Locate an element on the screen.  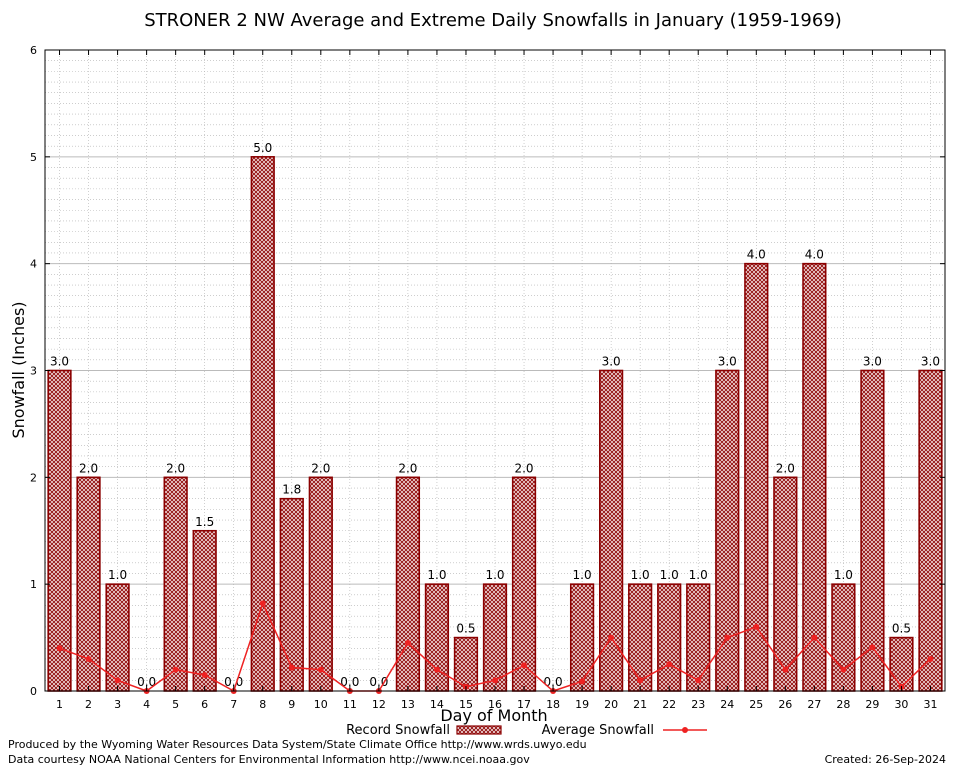
x-tick-label: 17 is located at coordinates (524, 704).